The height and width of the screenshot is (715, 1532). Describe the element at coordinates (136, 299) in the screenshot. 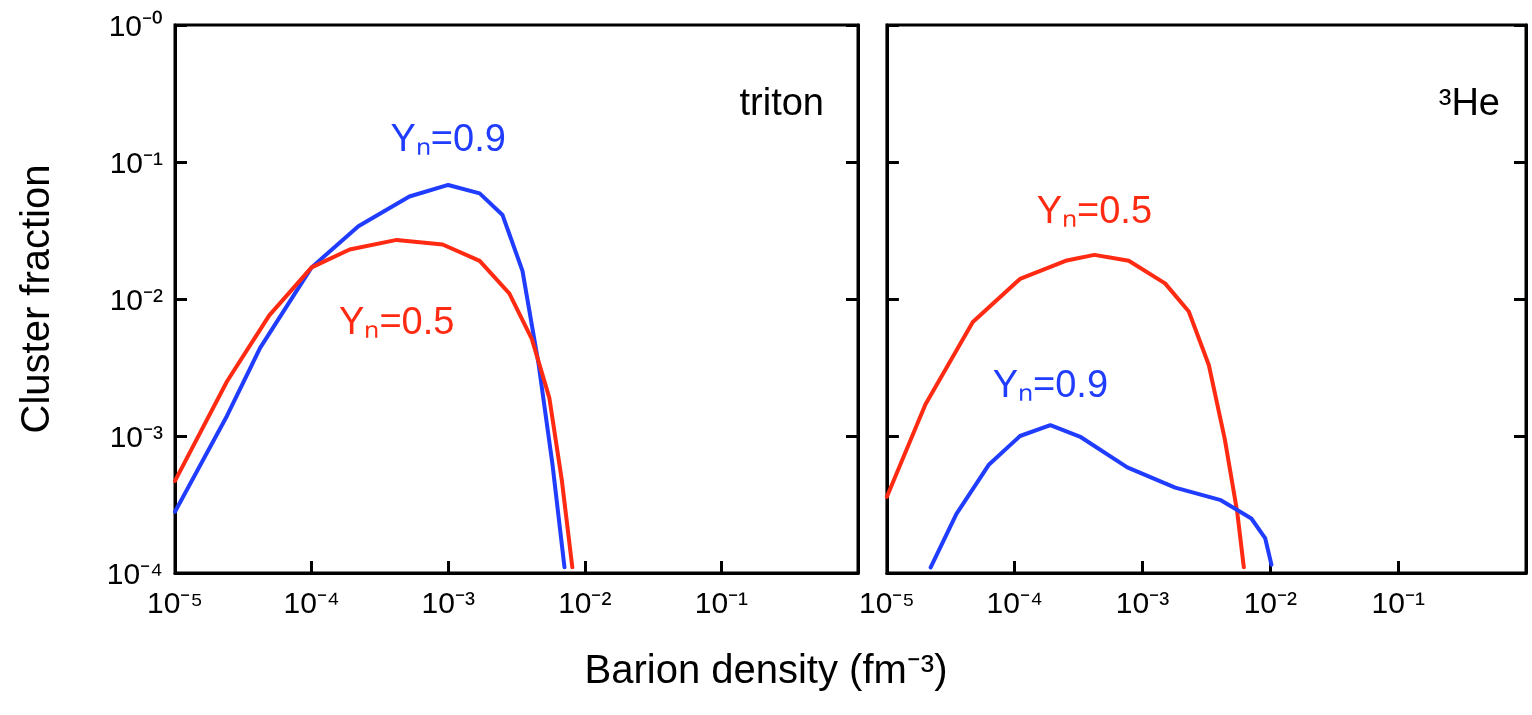

I see `y-tick-label: 10⁻²` at that location.